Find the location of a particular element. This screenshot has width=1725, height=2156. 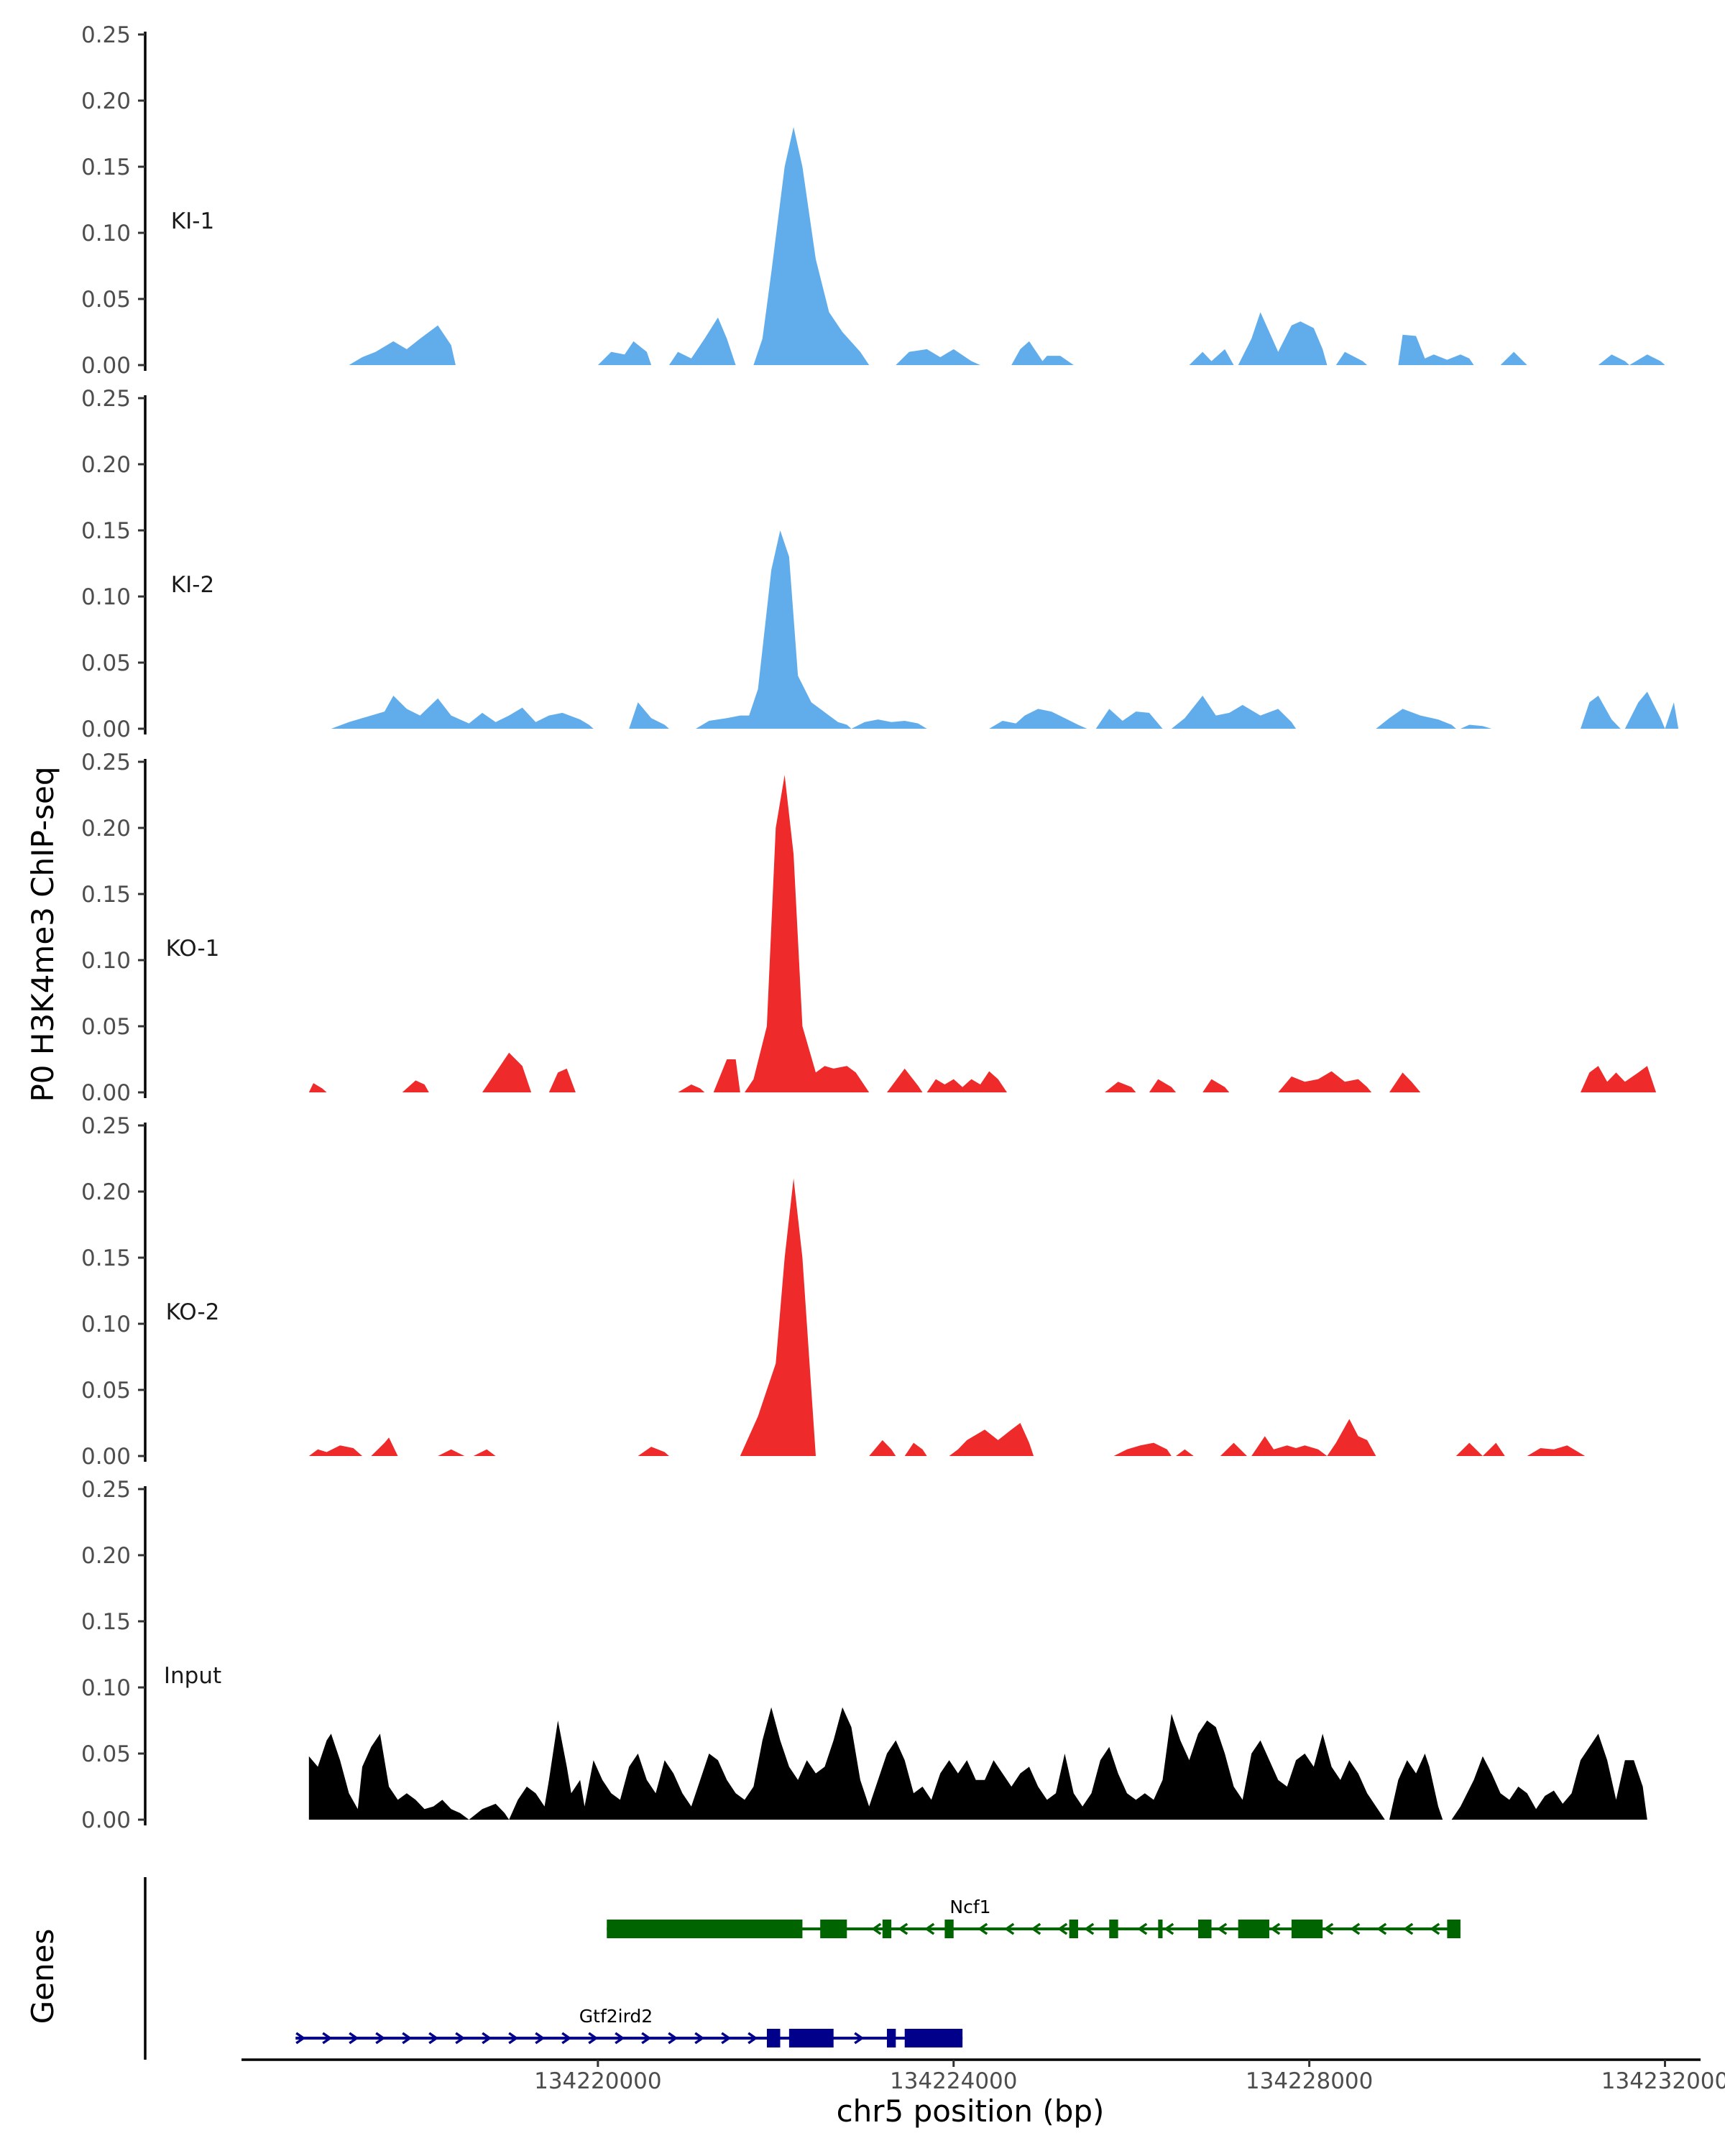

x-tick-label: 134224000 is located at coordinates (954, 2081).